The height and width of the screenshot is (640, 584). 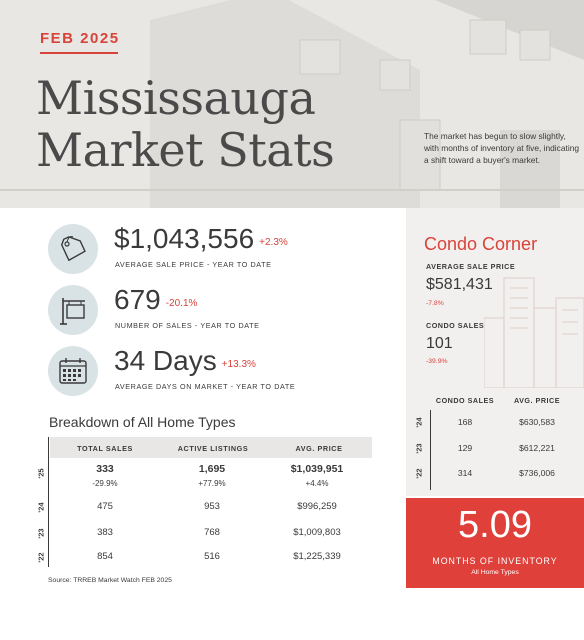 What do you see at coordinates (212, 532) in the screenshot?
I see `cell-active-listings: 768` at bounding box center [212, 532].